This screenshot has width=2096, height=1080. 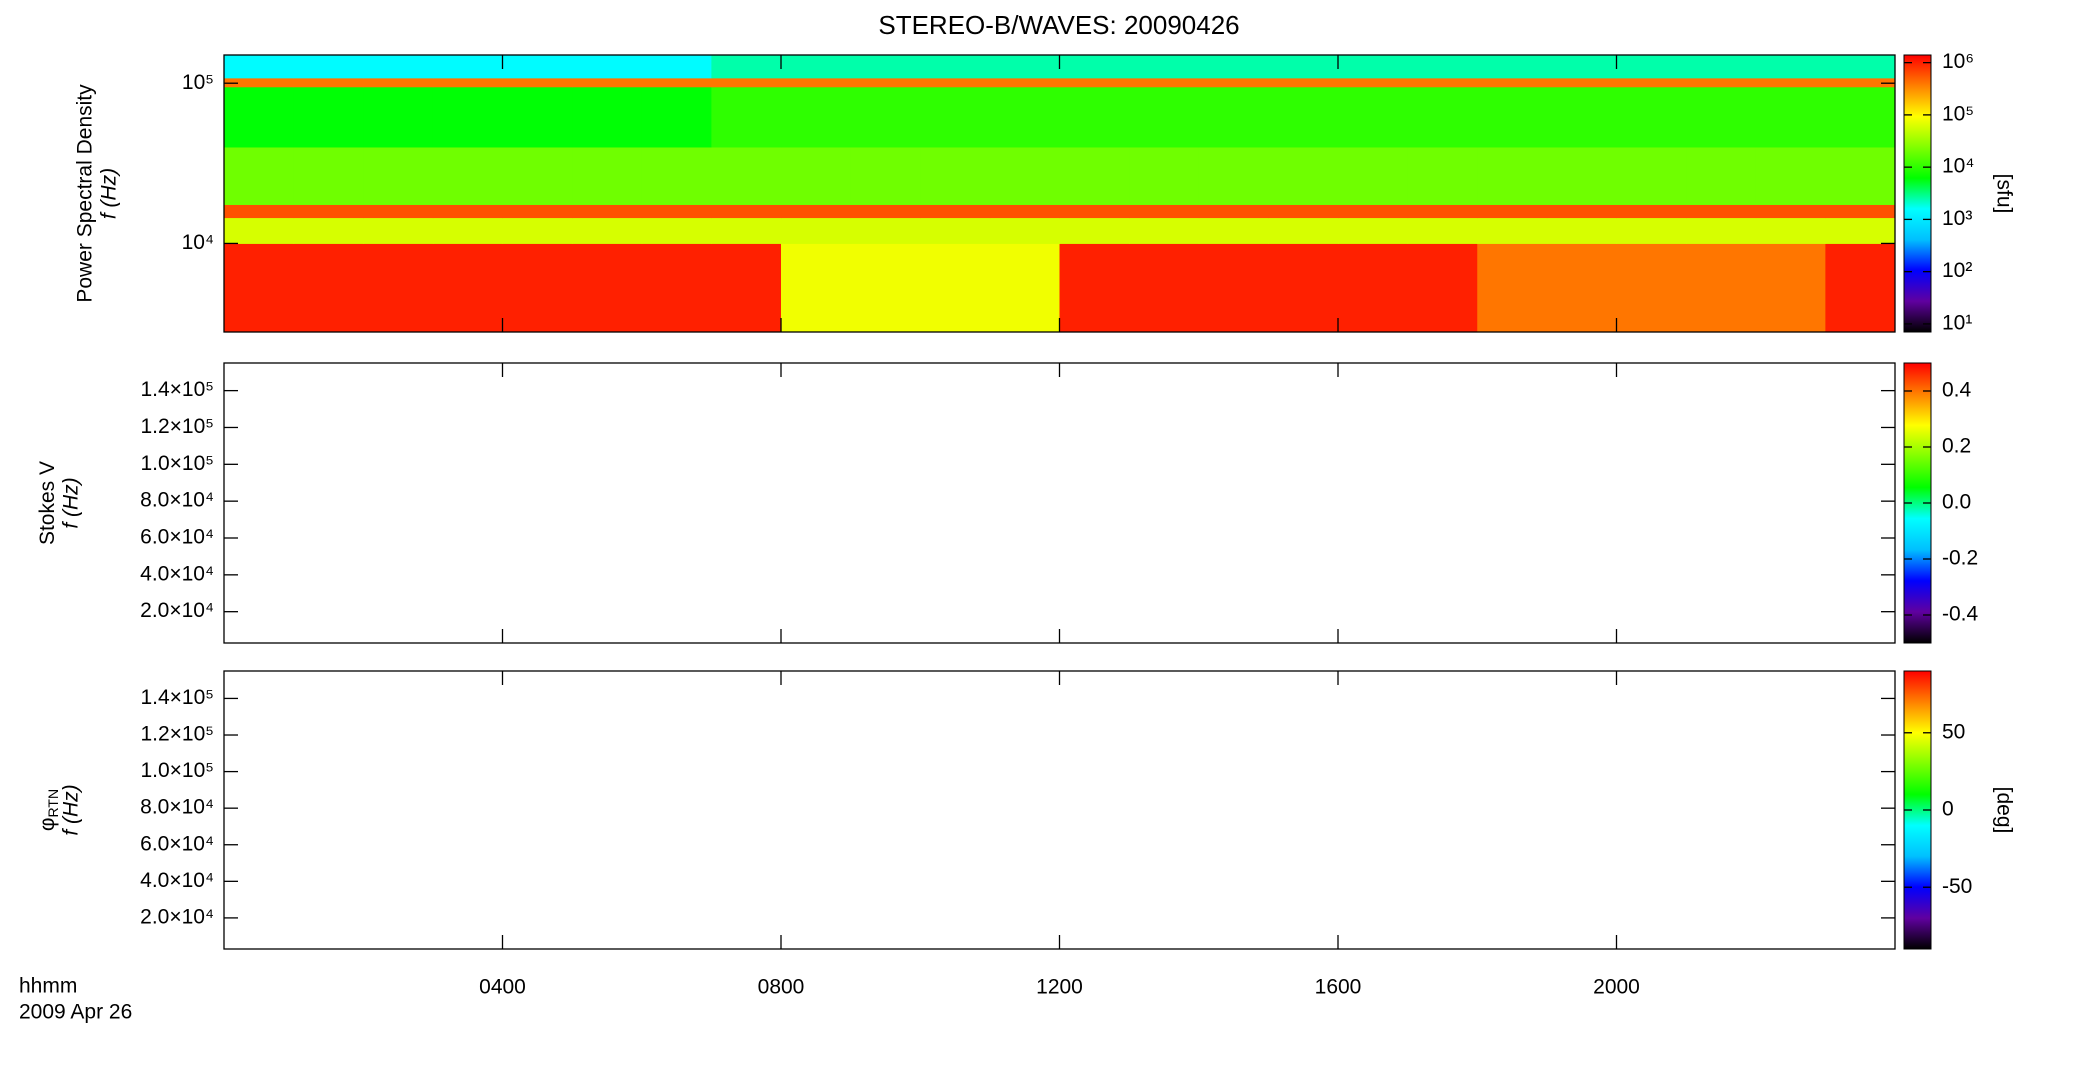 I want to click on colorbar-tick-label: 0.0, so click(x=1956, y=502).